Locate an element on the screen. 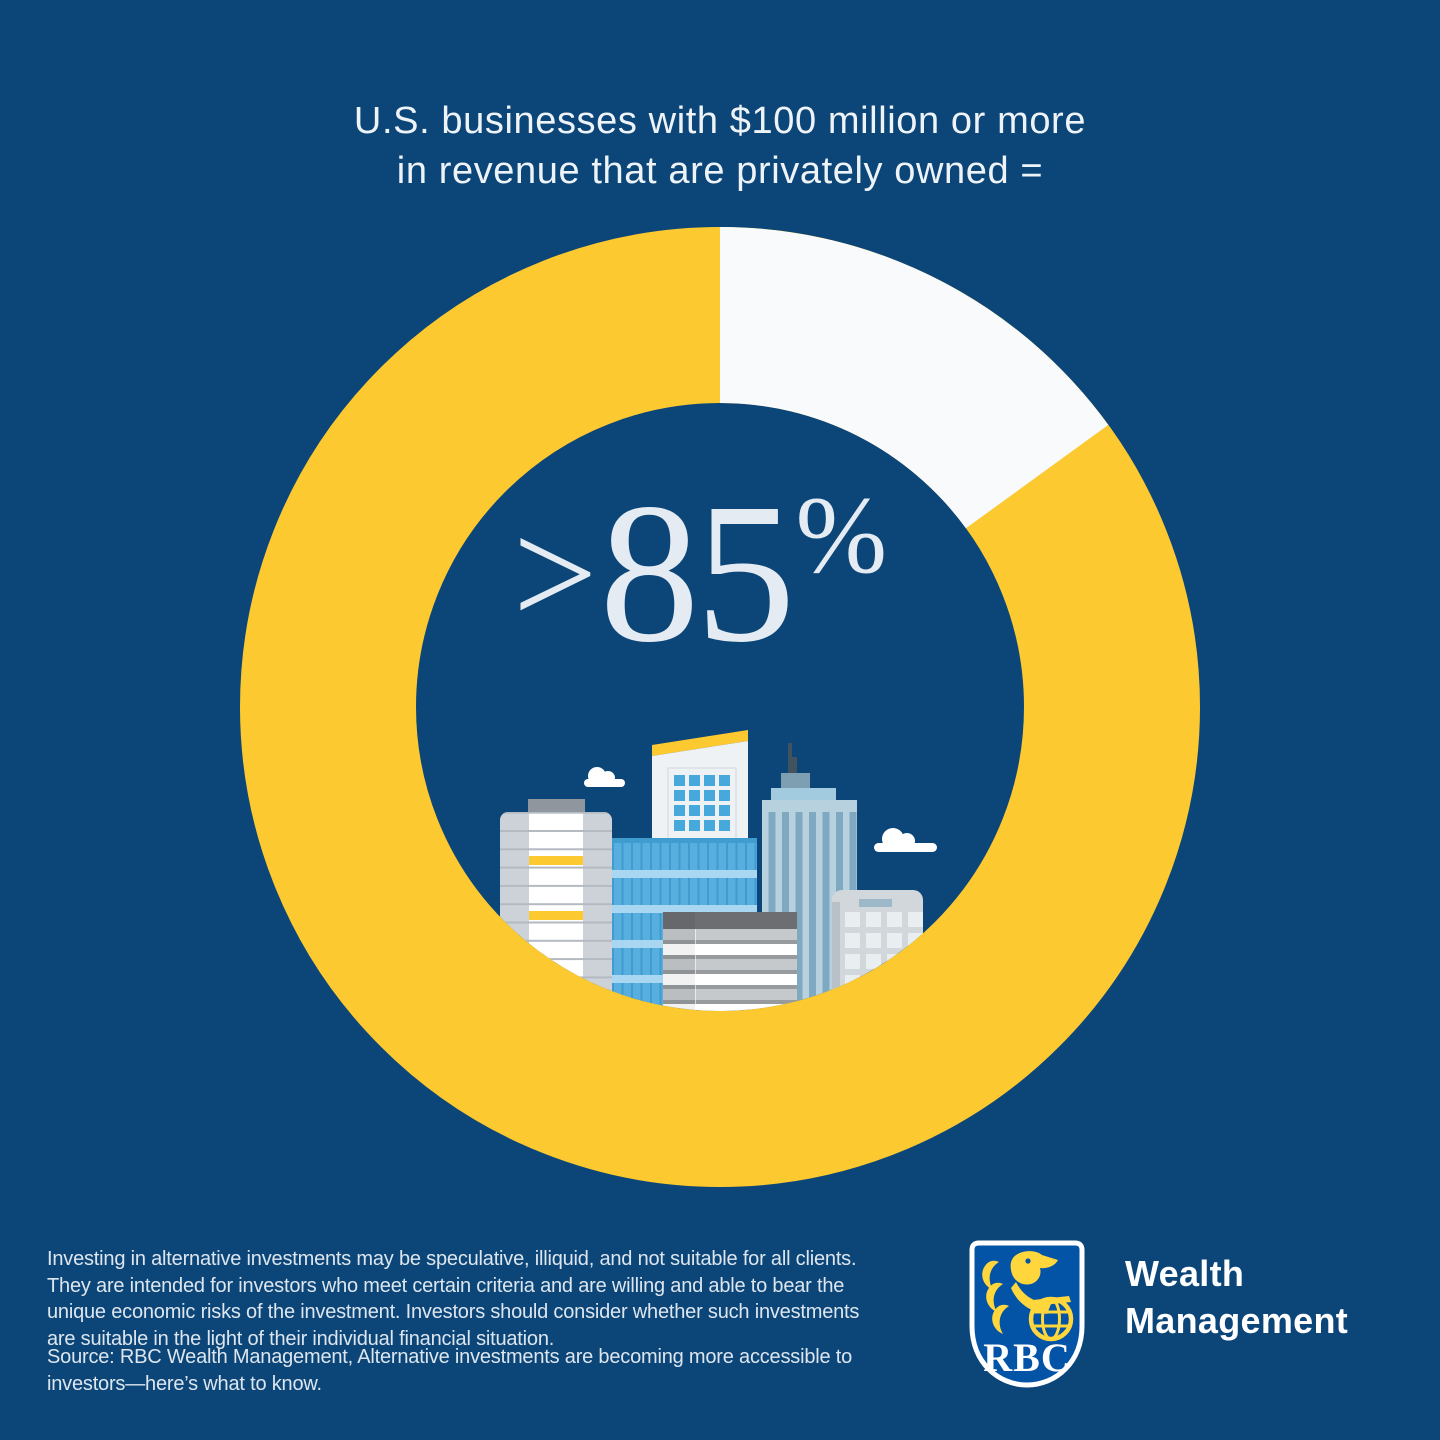  brand-name-line-2: Management is located at coordinates (1237, 1320).